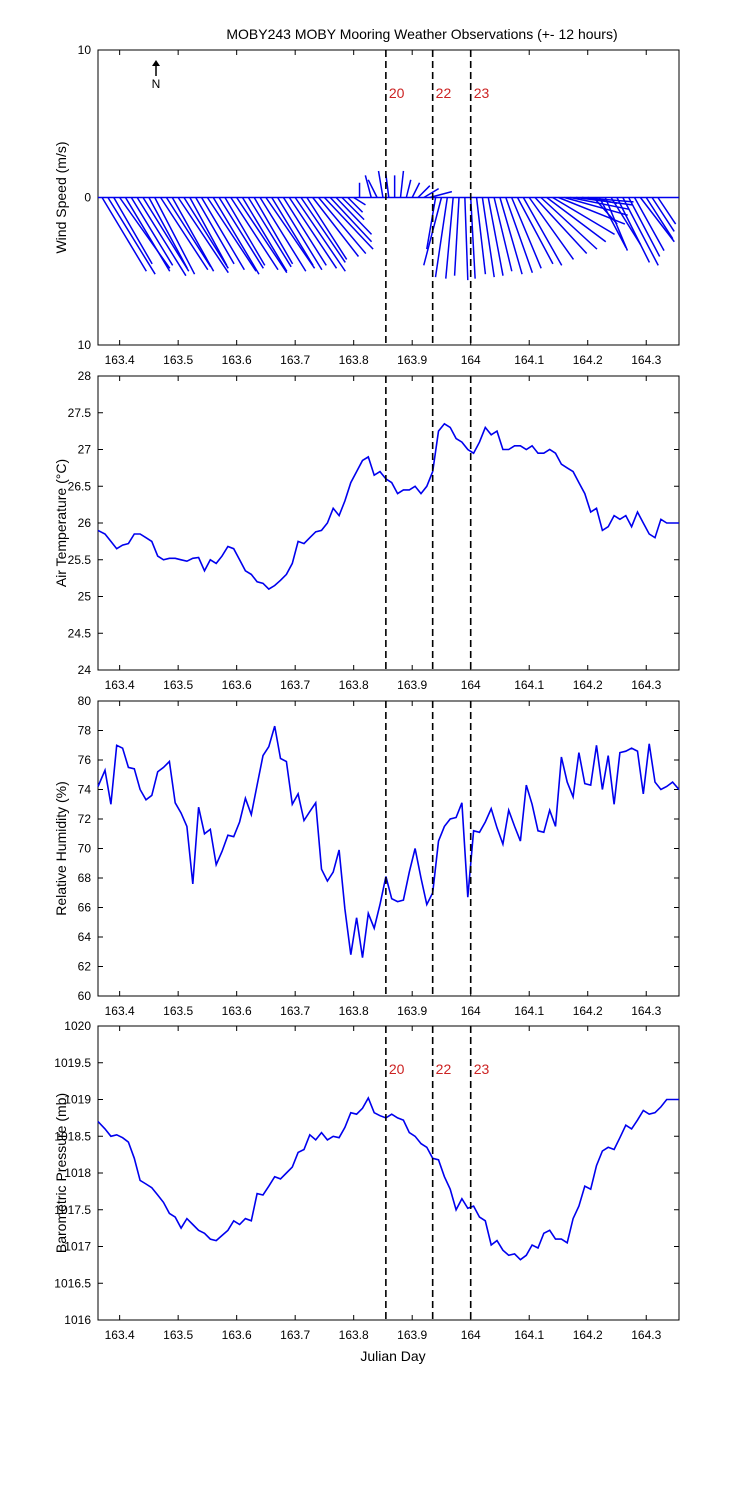 The image size is (750, 1500). I want to click on y-tick-label: 27.5, so click(80, 413).